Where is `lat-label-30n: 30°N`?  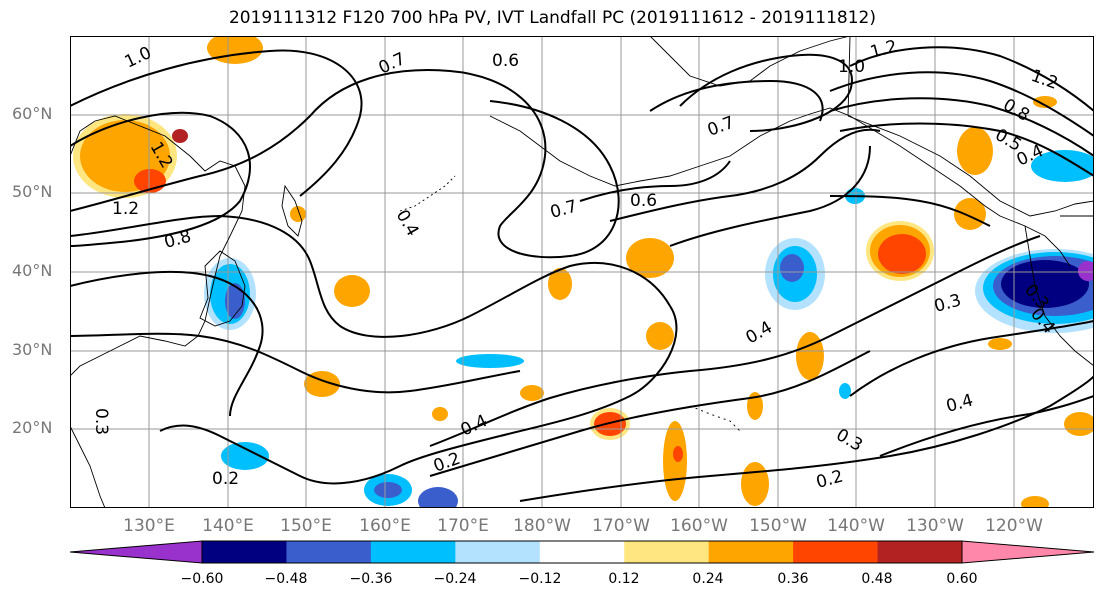
lat-label-30n: 30°N is located at coordinates (32, 349).